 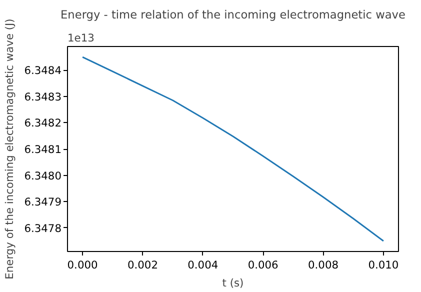 What do you see at coordinates (233, 283) in the screenshot?
I see `x-axis-title: t (s)` at bounding box center [233, 283].